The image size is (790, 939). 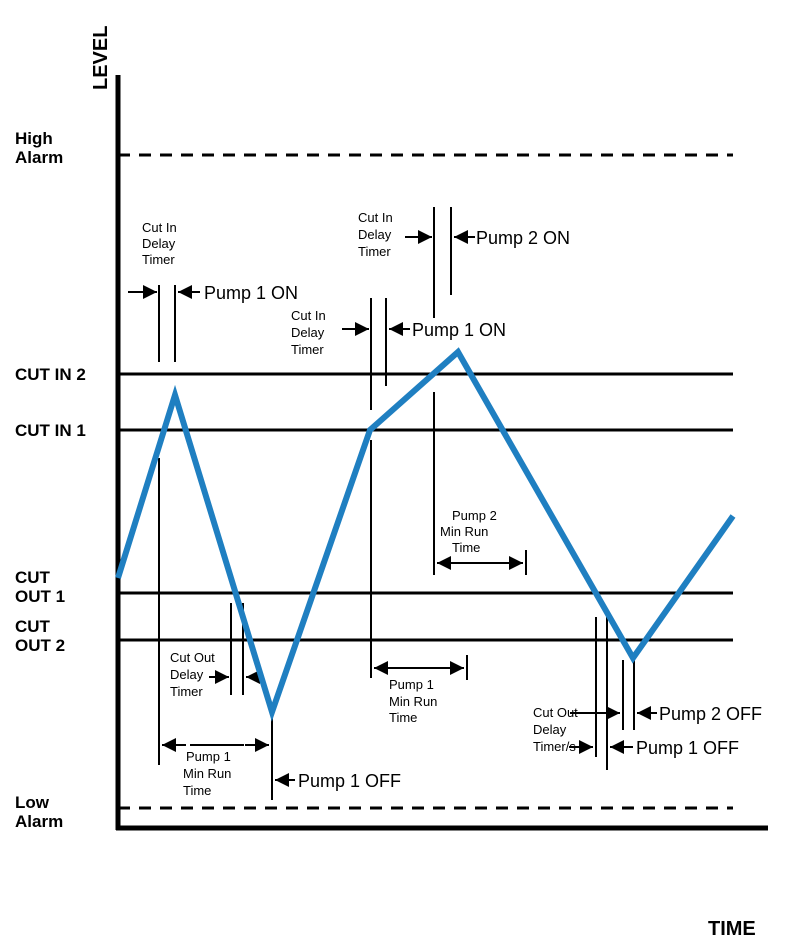 I want to click on cut-out-1-label: CUT OUT 1, so click(x=40, y=587).